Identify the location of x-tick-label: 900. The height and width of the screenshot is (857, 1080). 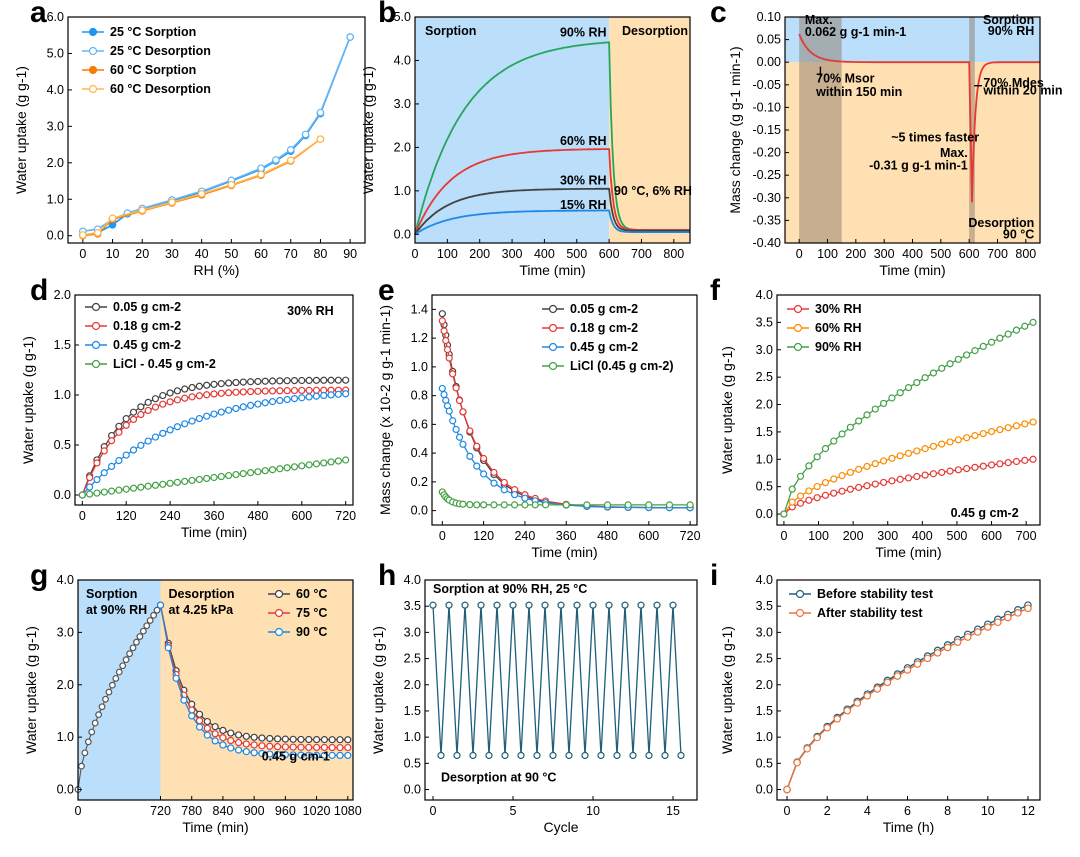
(254, 811).